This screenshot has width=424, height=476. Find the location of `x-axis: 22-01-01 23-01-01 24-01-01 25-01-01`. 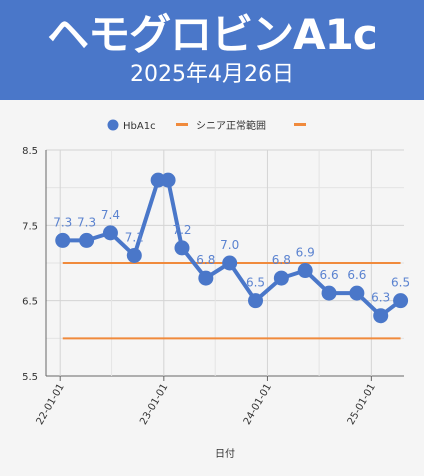

x-axis: 22-01-01 23-01-01 24-01-01 25-01-01 is located at coordinates (206, 404).